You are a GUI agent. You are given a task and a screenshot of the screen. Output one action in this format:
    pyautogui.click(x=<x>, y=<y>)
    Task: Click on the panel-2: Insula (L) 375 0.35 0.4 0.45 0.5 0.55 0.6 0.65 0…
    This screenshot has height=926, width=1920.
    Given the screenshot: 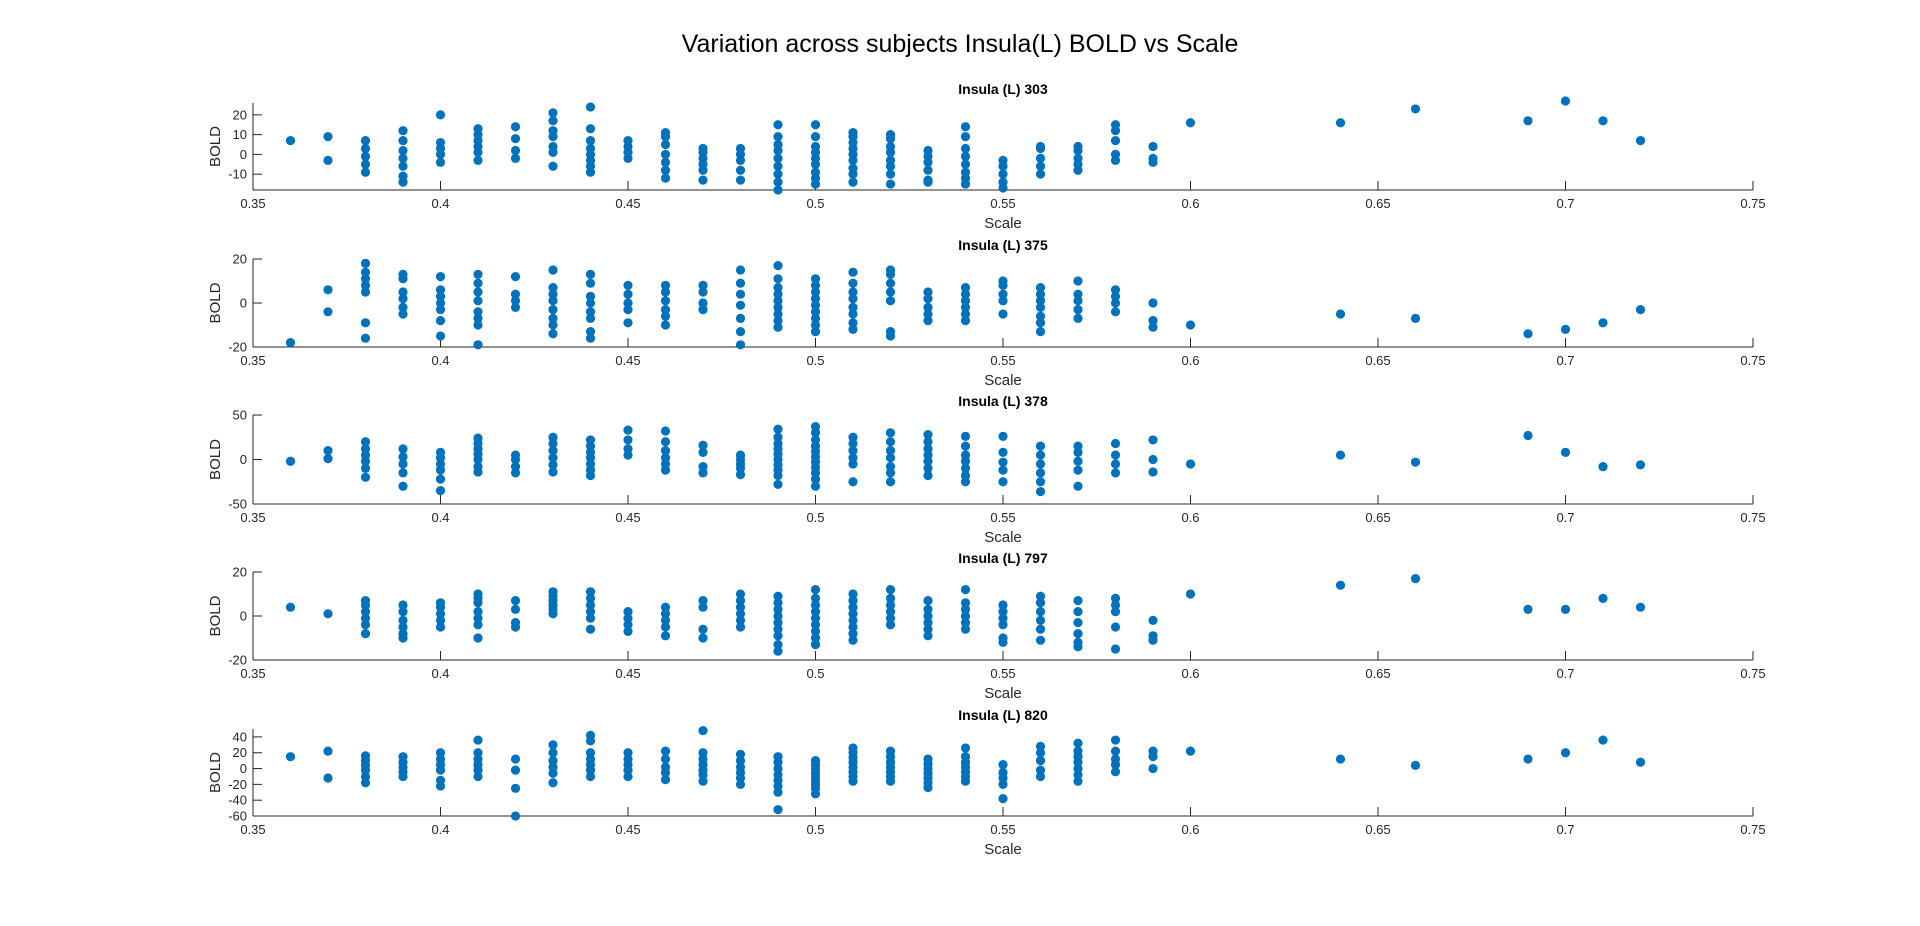 What is the action you would take?
    pyautogui.click(x=986, y=313)
    